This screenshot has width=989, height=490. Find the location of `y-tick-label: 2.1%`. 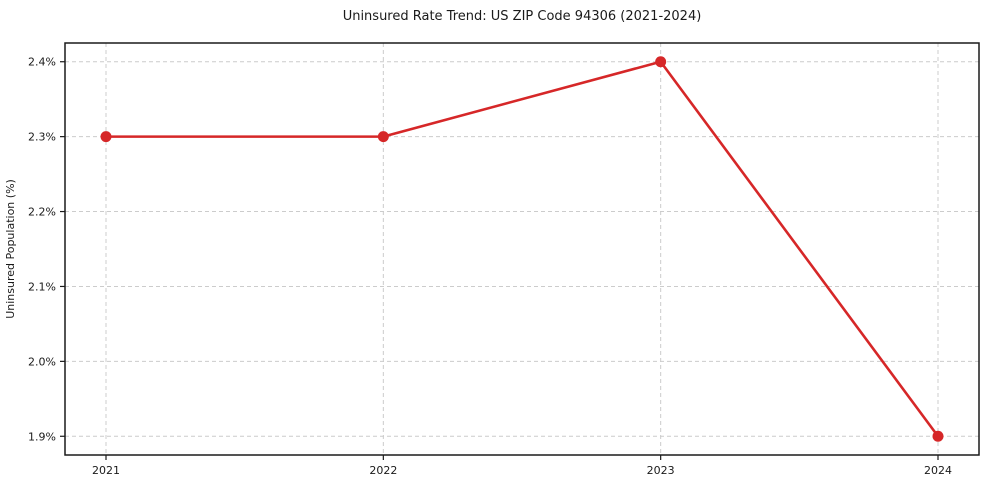

y-tick-label: 2.1% is located at coordinates (42, 286).